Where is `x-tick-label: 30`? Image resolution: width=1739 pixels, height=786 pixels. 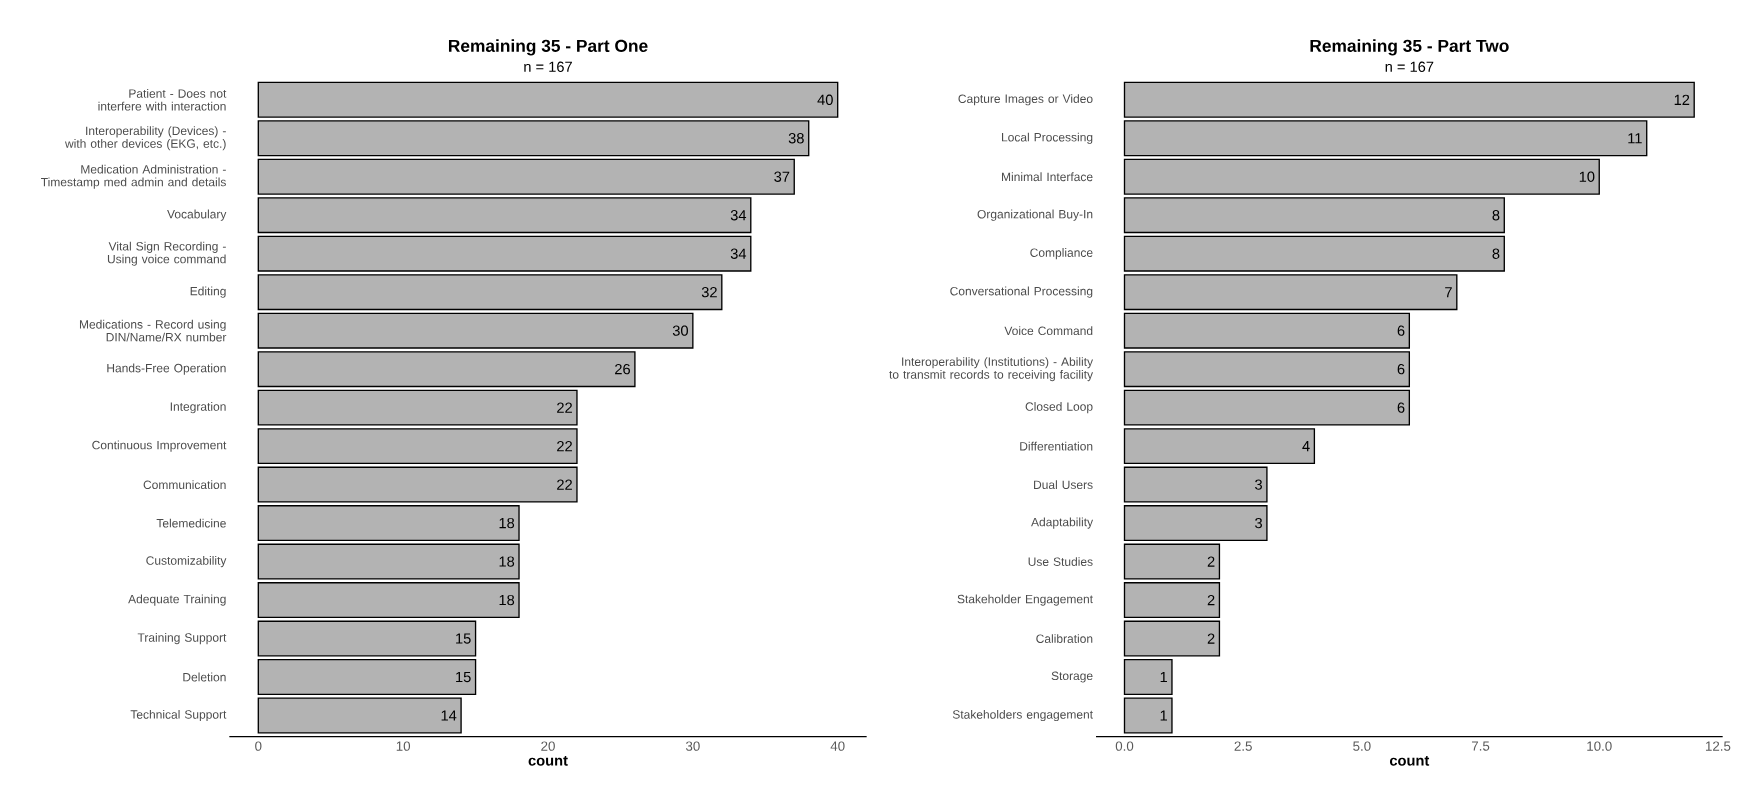 x-tick-label: 30 is located at coordinates (692, 746).